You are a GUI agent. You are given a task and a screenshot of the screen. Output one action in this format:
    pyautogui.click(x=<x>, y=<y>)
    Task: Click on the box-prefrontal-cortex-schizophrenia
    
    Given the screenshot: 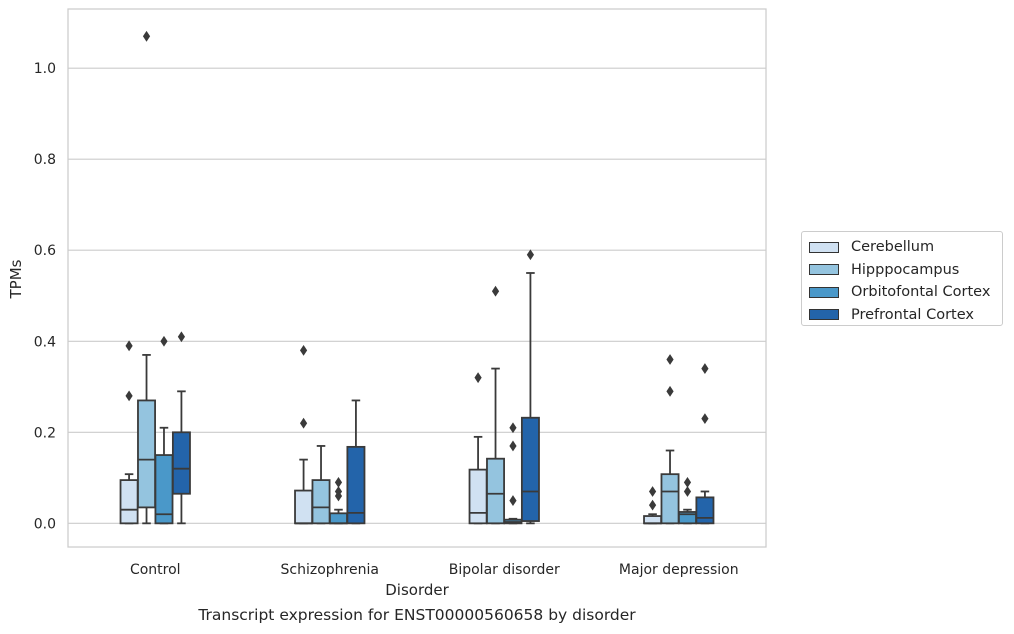 What is the action you would take?
    pyautogui.click(x=356, y=462)
    